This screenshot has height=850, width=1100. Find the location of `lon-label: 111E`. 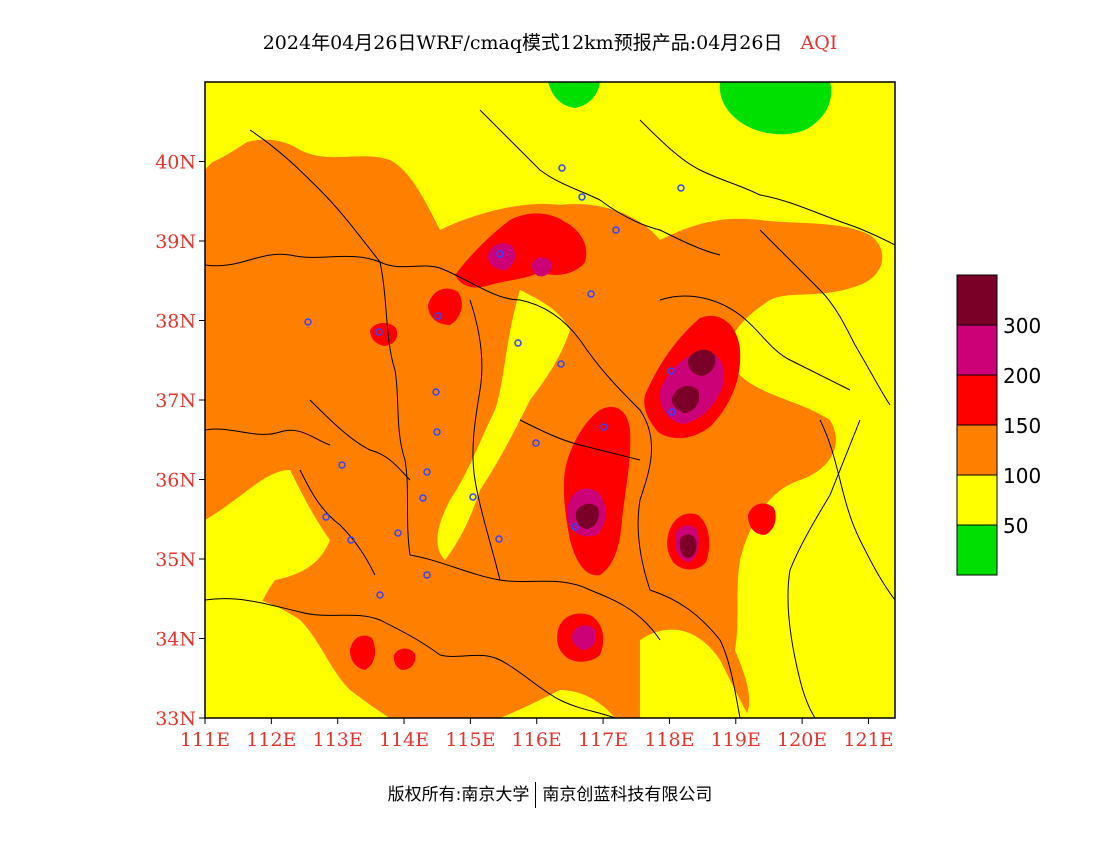

lon-label: 111E is located at coordinates (205, 740).